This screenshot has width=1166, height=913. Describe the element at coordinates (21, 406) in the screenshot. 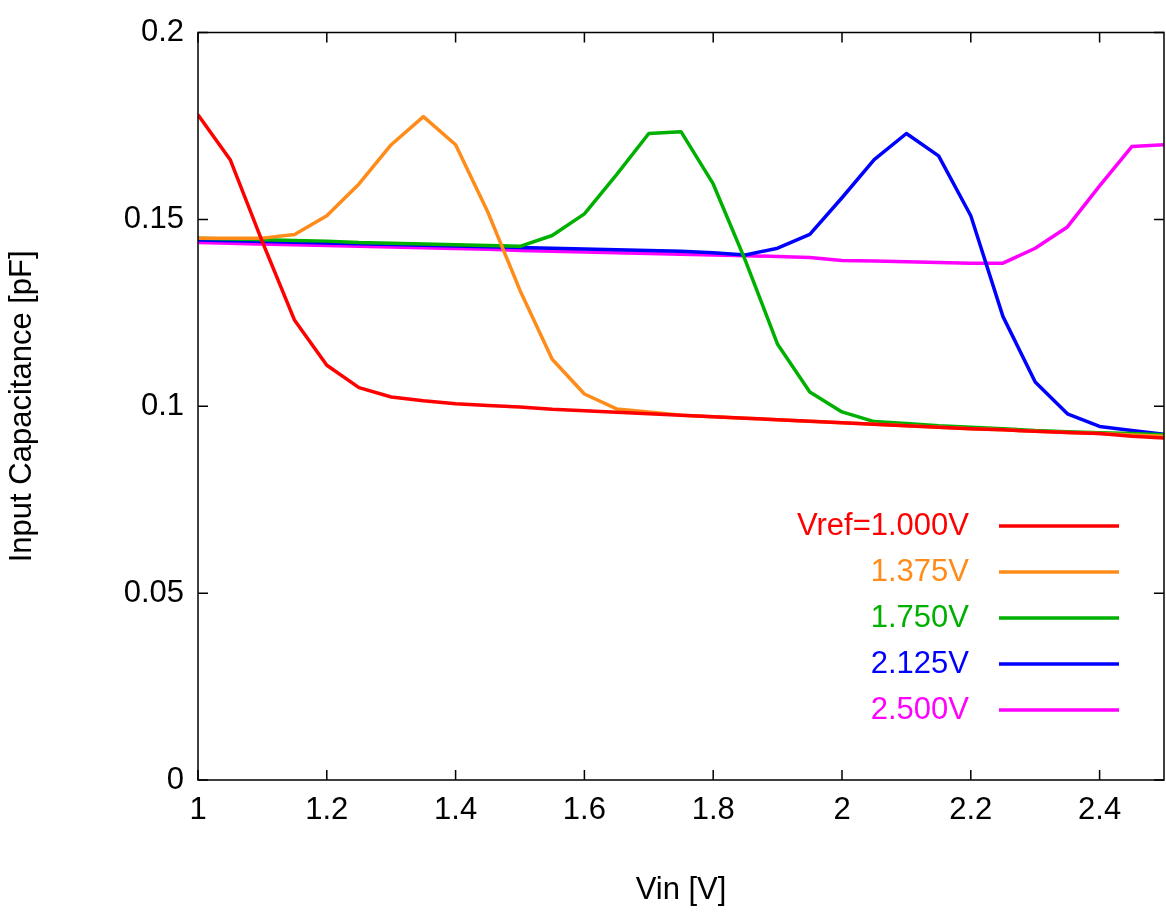

I see `y-axis-title: Input Capacitance [pF]` at that location.